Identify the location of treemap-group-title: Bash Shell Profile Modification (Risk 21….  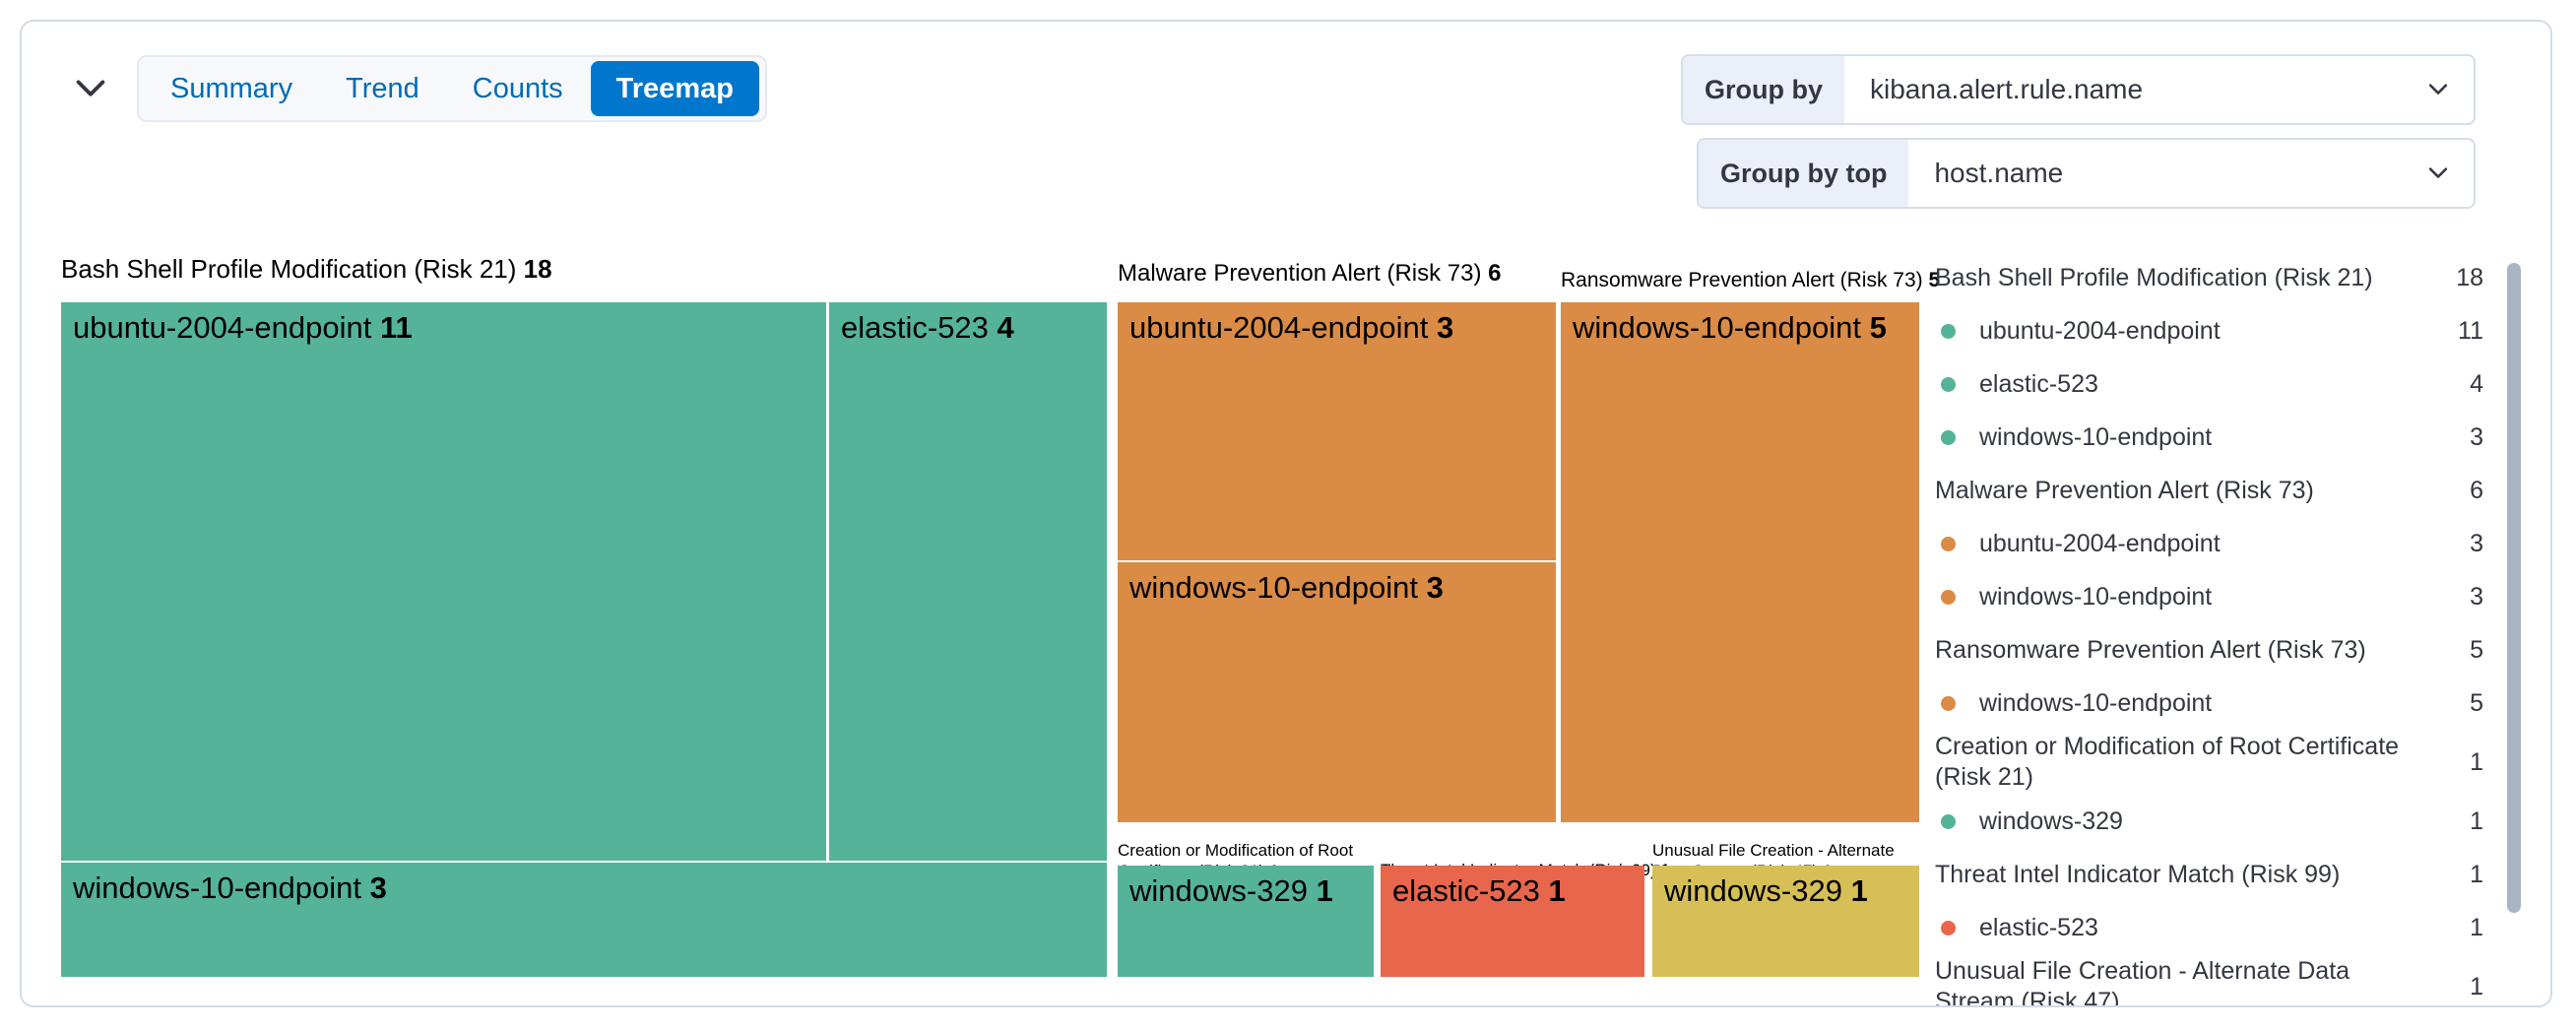
(306, 269).